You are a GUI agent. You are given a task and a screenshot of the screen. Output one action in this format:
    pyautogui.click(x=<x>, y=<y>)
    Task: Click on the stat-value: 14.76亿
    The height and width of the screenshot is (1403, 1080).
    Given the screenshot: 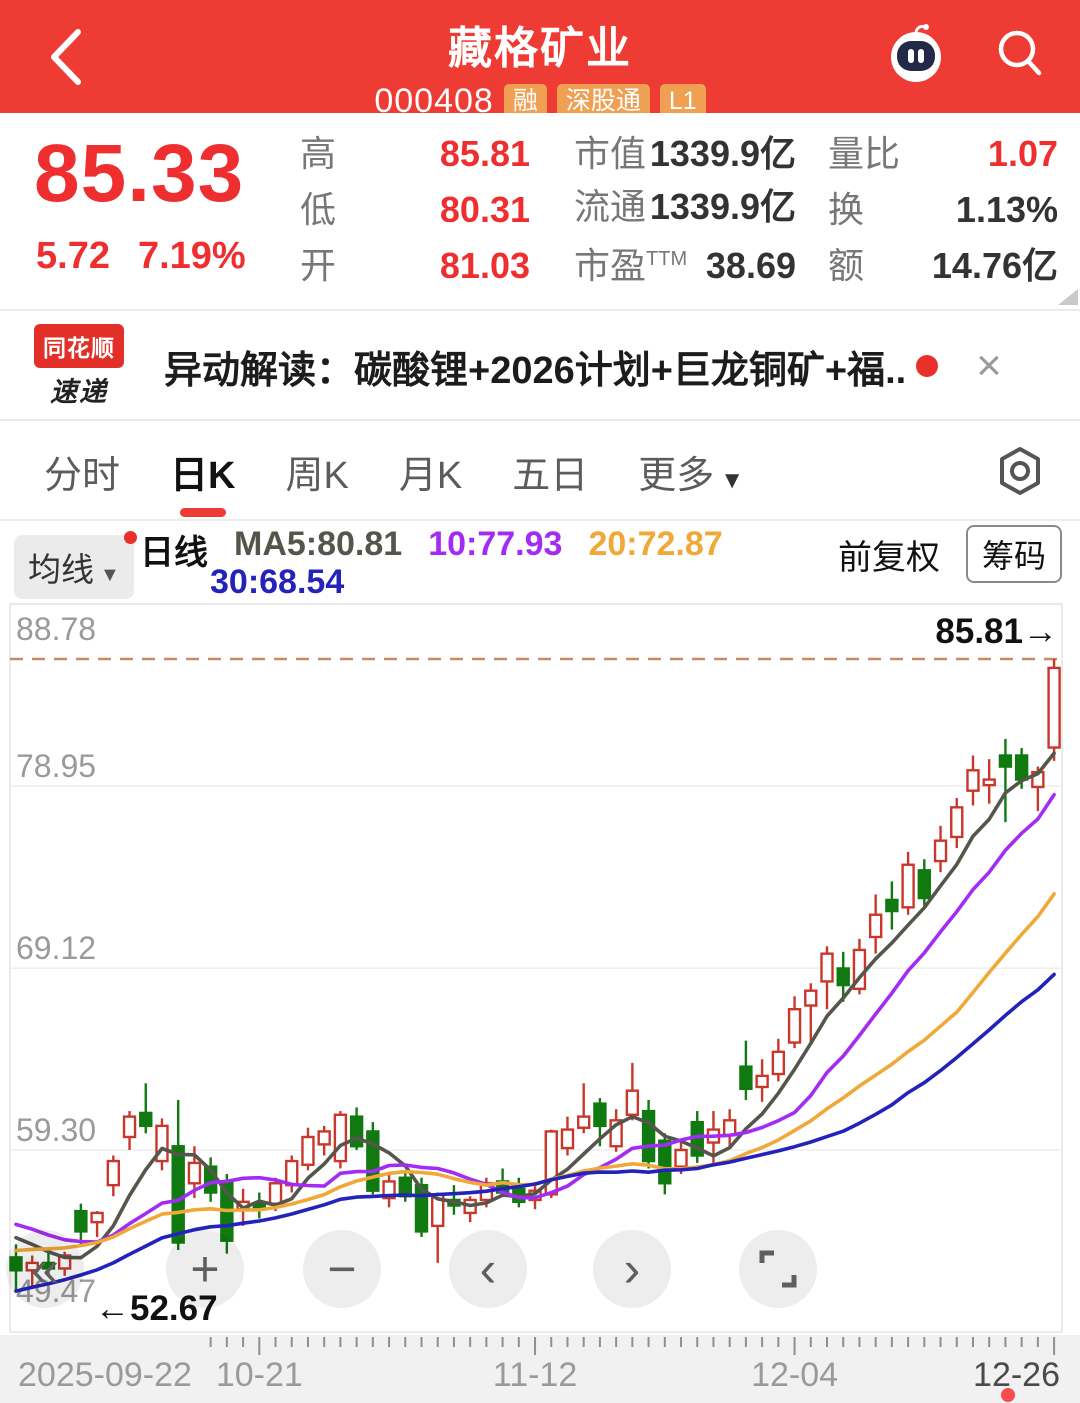 What is the action you would take?
    pyautogui.click(x=994, y=265)
    